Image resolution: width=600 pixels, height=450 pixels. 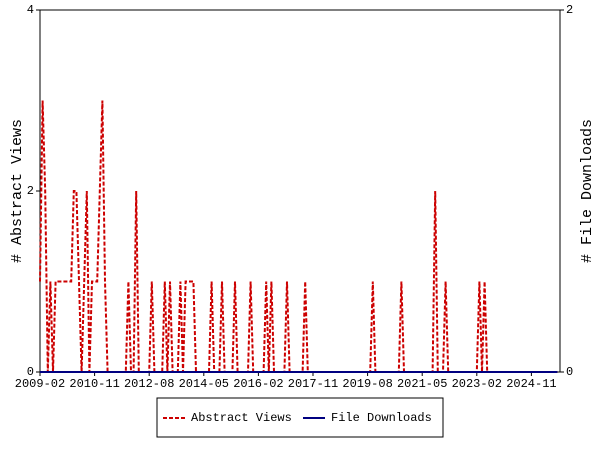 I want to click on x-tick-label: 2012-08, so click(x=149, y=384).